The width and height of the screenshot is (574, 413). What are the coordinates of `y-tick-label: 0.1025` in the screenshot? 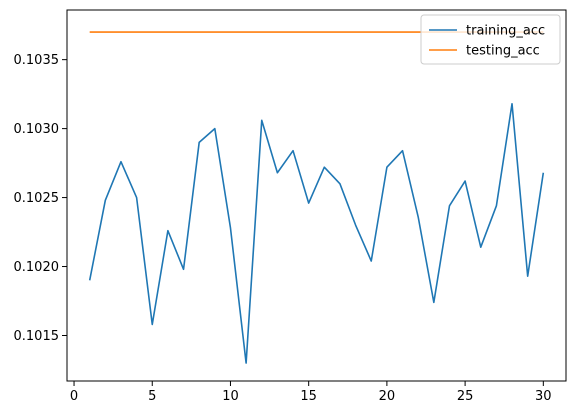 It's located at (37, 198).